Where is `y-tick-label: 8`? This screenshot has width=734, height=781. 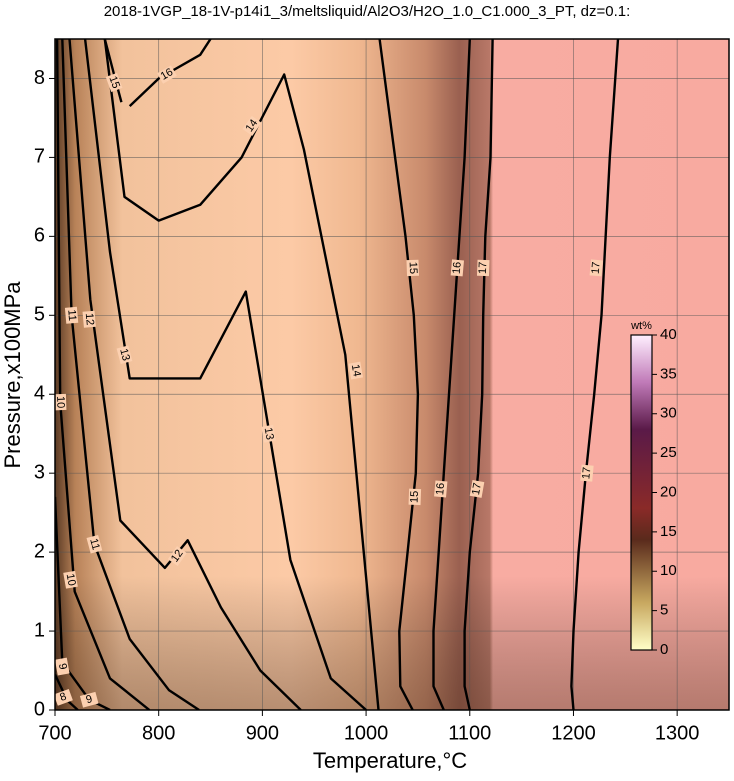
y-tick-label: 8 is located at coordinates (39, 78).